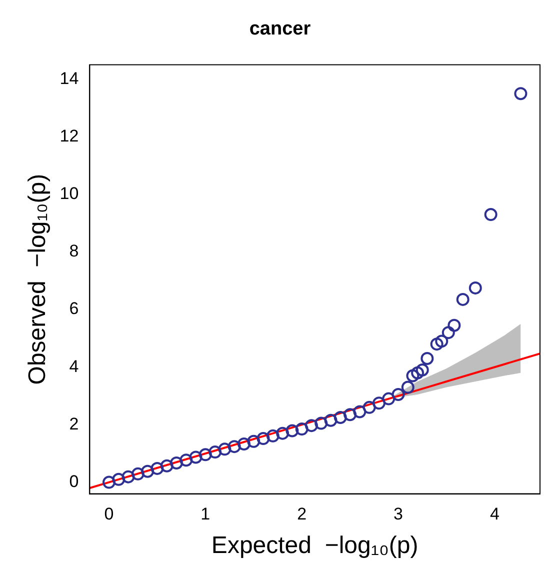 The width and height of the screenshot is (554, 567). Describe the element at coordinates (69, 194) in the screenshot. I see `y-tick-label: 10` at that location.